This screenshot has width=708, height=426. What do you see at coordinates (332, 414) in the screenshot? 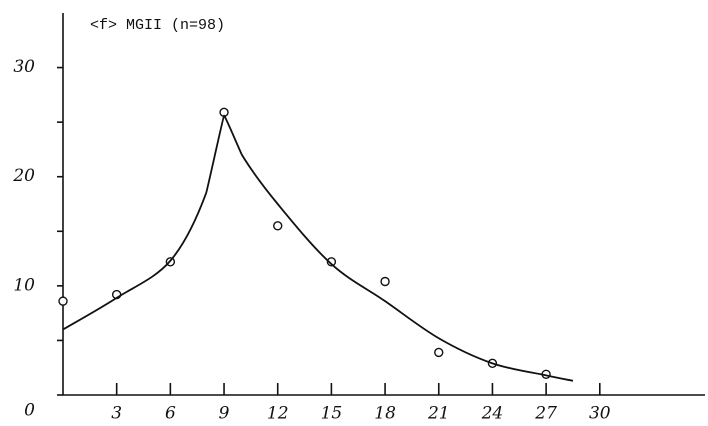
I see `x-tick-label: 15` at bounding box center [332, 414].